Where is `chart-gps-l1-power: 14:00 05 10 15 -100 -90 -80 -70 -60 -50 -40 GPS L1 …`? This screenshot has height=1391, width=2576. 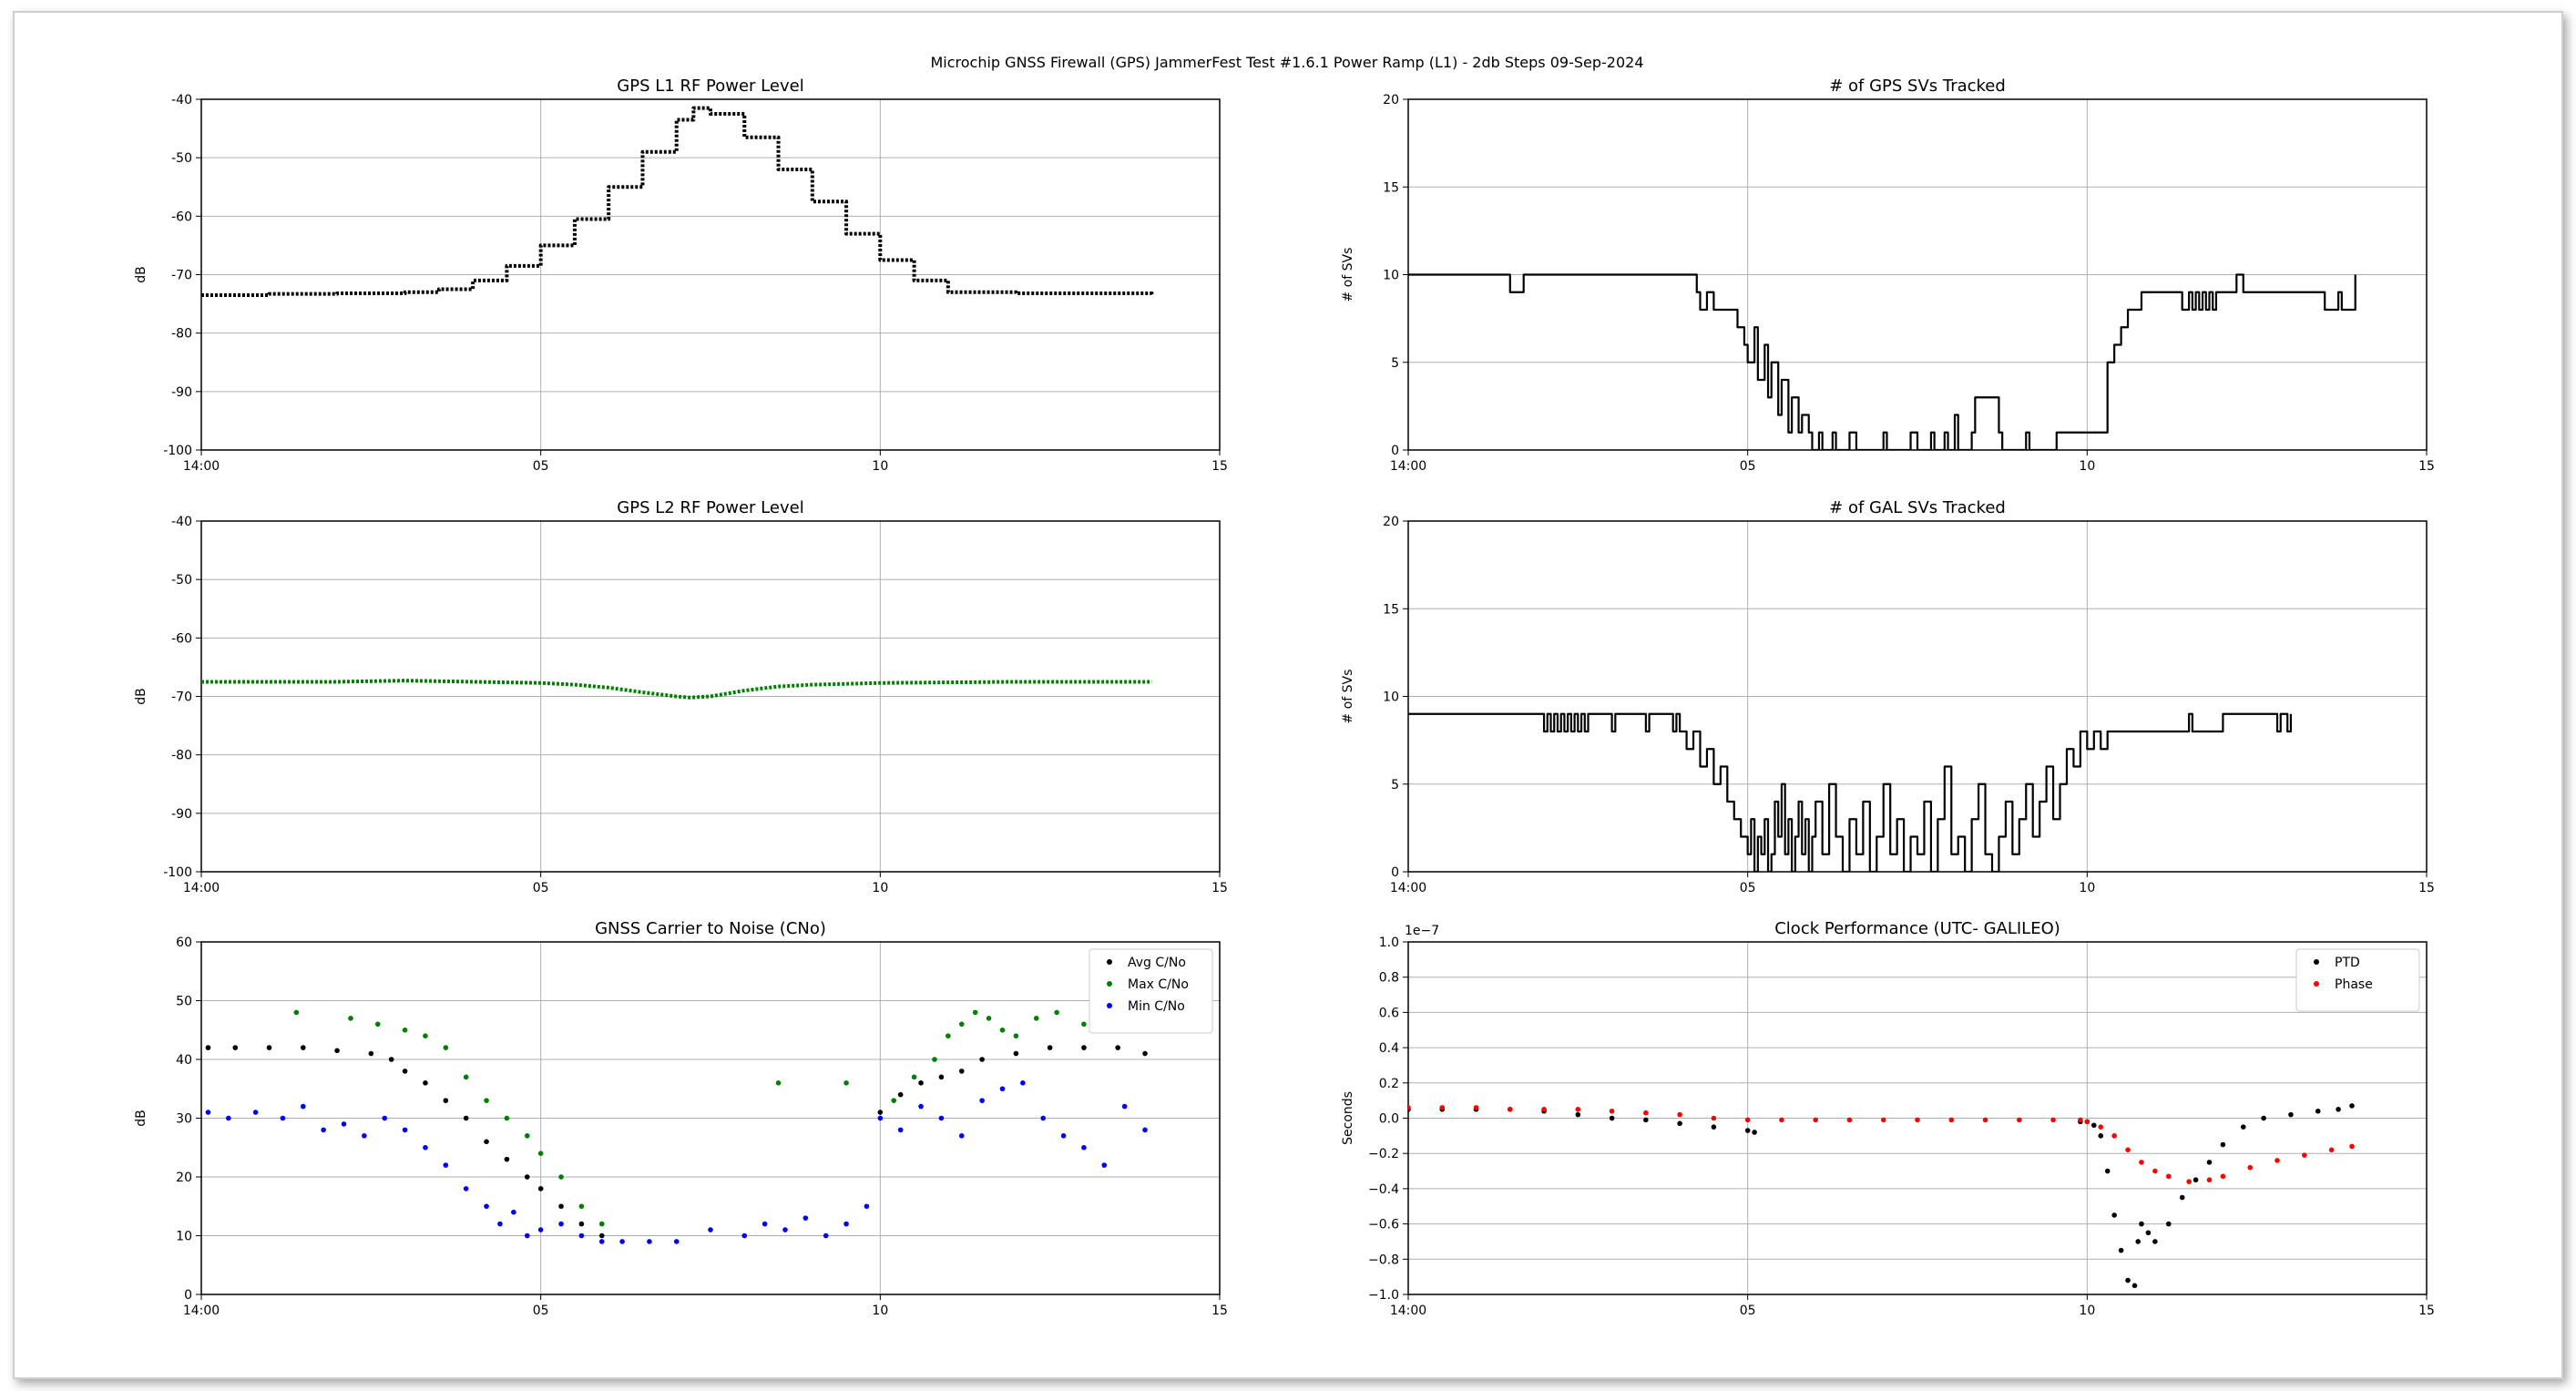
chart-gps-l1-power: 14:00 05 10 15 -100 -90 -80 -70 -60 -50 -40 GPS L1 … is located at coordinates (681, 275).